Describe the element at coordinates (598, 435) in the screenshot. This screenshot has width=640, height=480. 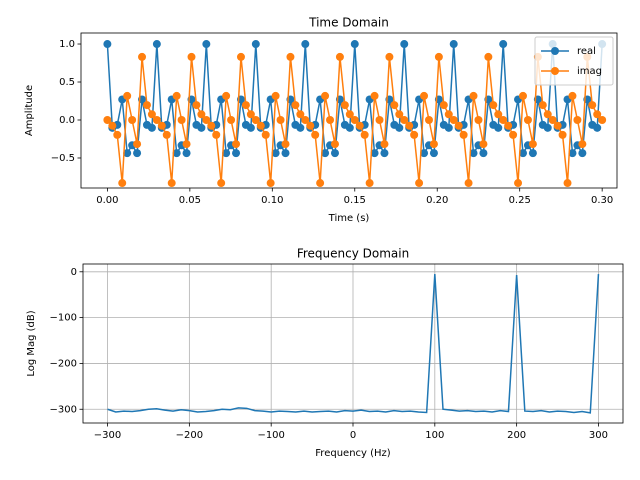
I see `x-tick-label: 300` at that location.